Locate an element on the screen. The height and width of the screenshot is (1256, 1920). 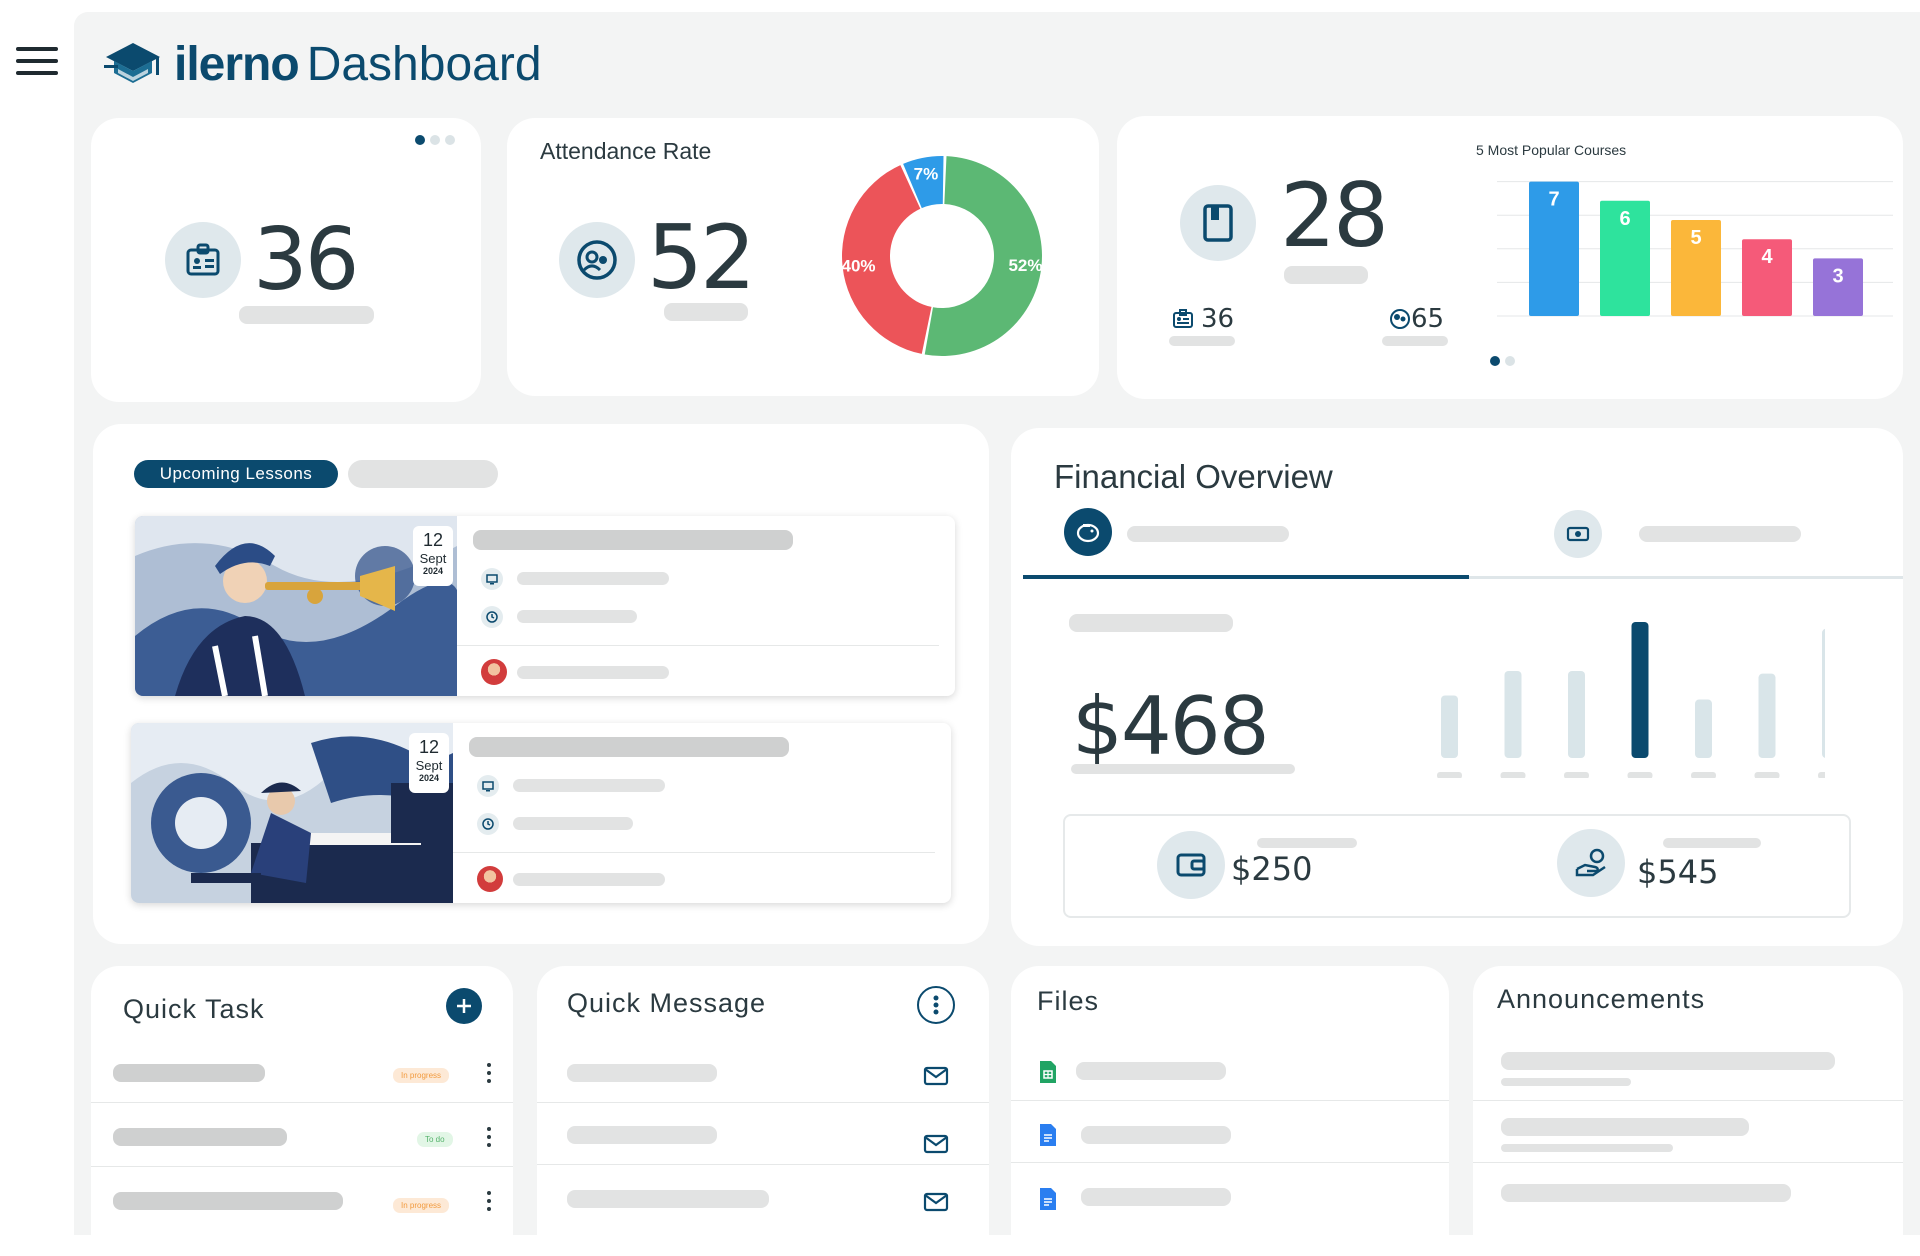
piano-player-image is located at coordinates (292, 813).